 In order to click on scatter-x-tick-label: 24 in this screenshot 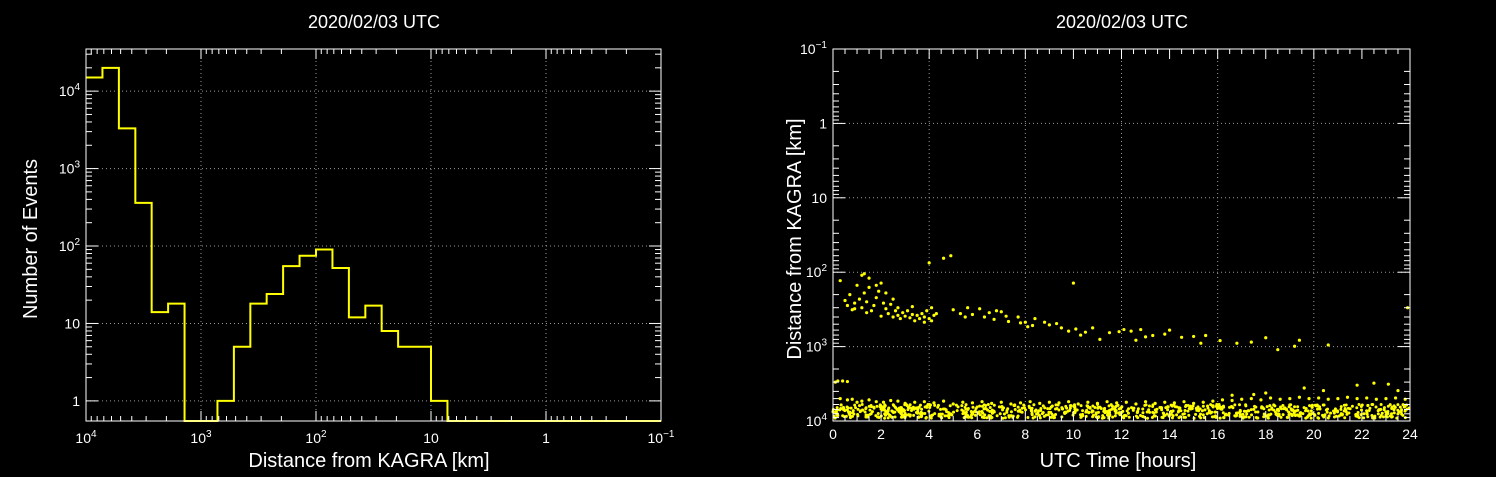, I will do `click(1410, 434)`.